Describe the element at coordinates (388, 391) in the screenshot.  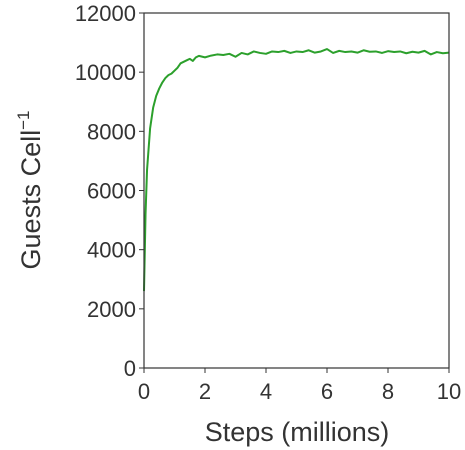
I see `x-tick-label: 8` at that location.